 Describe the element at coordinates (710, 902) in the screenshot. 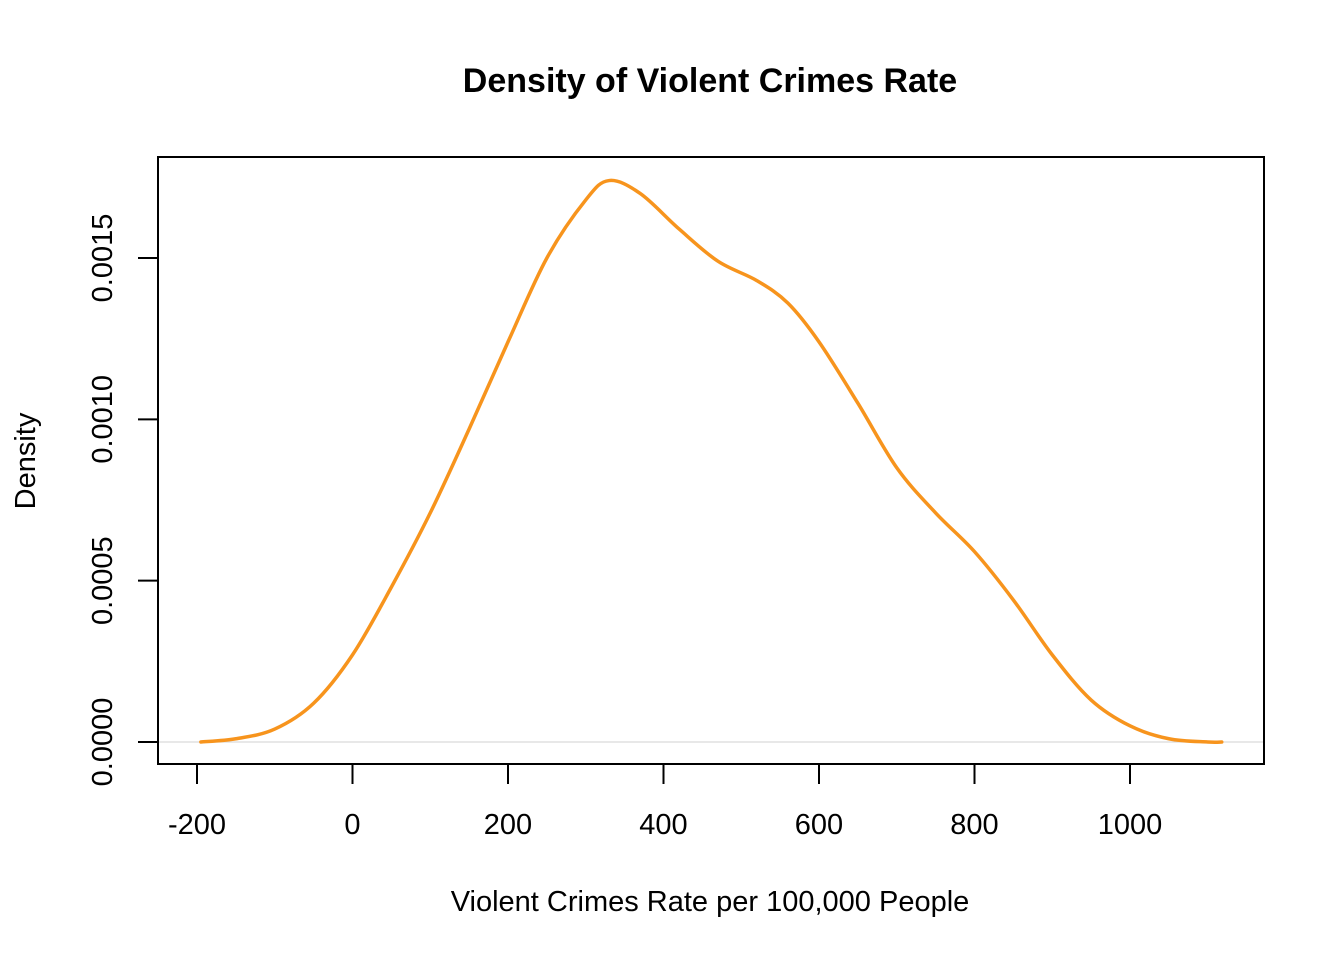

I see `x-axis-label: Violent Crimes Rate per 100,000 People` at that location.